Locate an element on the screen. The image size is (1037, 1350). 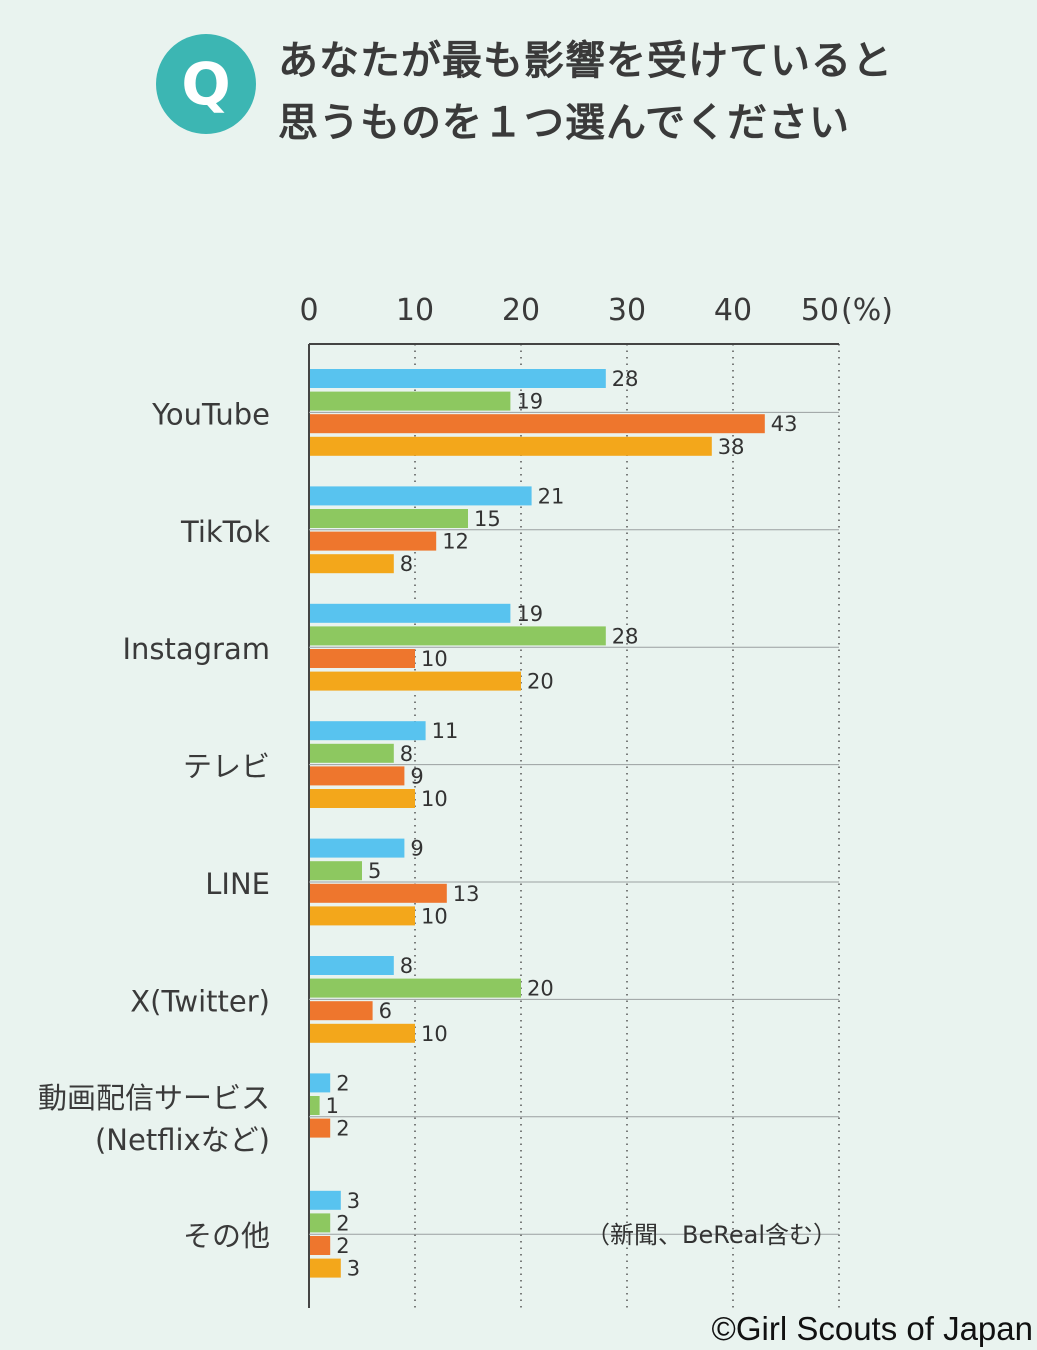
data-label: 11 is located at coordinates (445, 731).